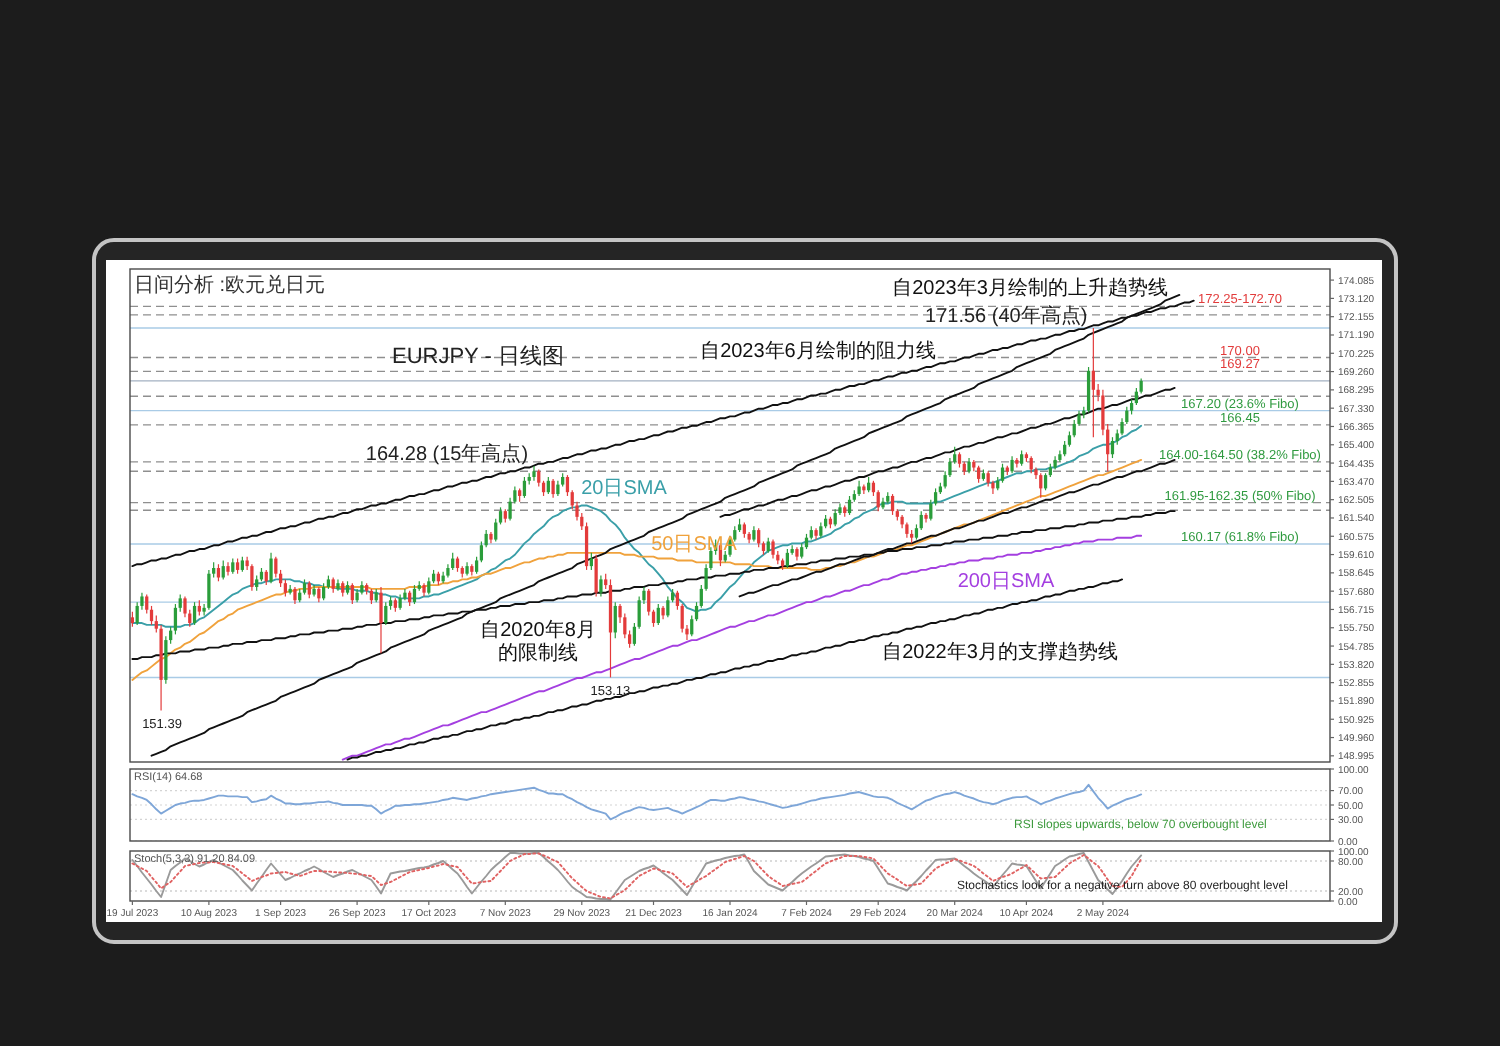 This screenshot has height=1046, width=1500. I want to click on annotation: 164.28 (15年高点), so click(447, 453).